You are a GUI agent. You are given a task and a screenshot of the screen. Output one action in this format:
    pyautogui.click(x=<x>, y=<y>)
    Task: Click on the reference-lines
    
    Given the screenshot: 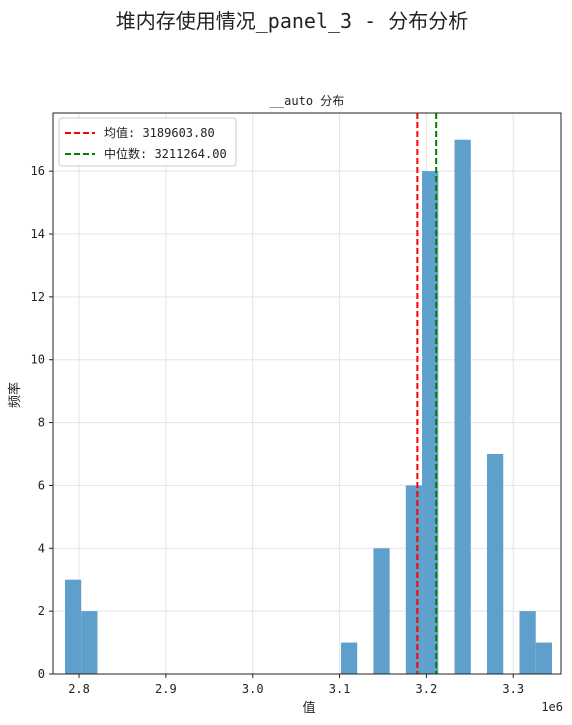 What is the action you would take?
    pyautogui.click(x=427, y=393)
    